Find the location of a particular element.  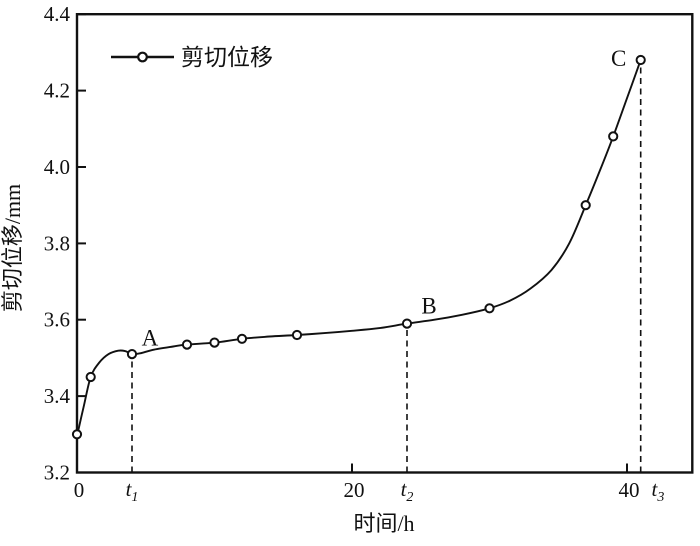

y-tick-label: 3.8 is located at coordinates (57, 243).